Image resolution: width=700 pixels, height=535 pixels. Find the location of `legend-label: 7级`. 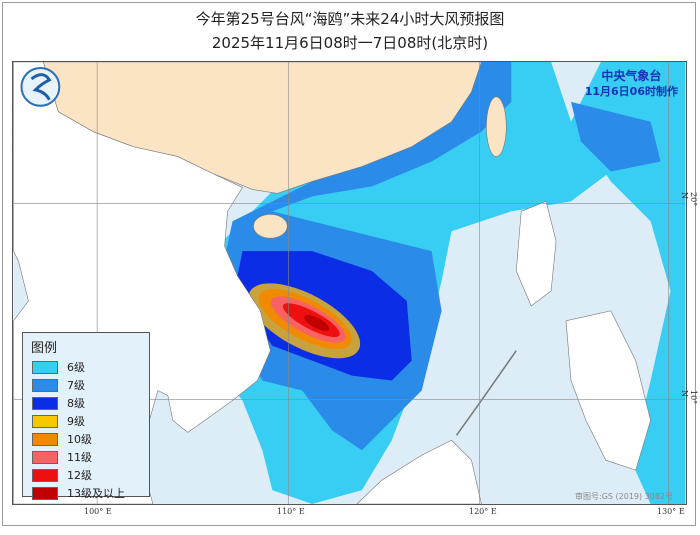

legend-label: 7级 is located at coordinates (76, 385).